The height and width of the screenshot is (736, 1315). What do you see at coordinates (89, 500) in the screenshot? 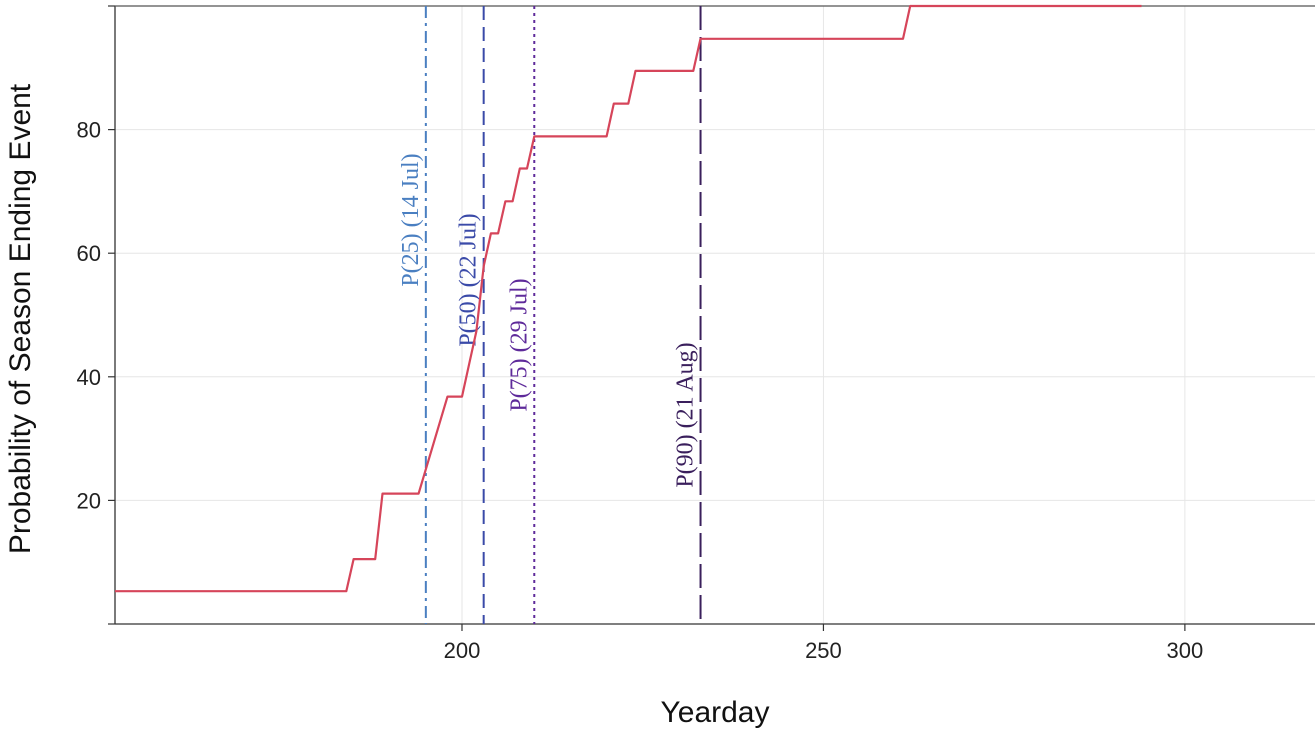
I see `y-tick-label: 20` at bounding box center [89, 500].